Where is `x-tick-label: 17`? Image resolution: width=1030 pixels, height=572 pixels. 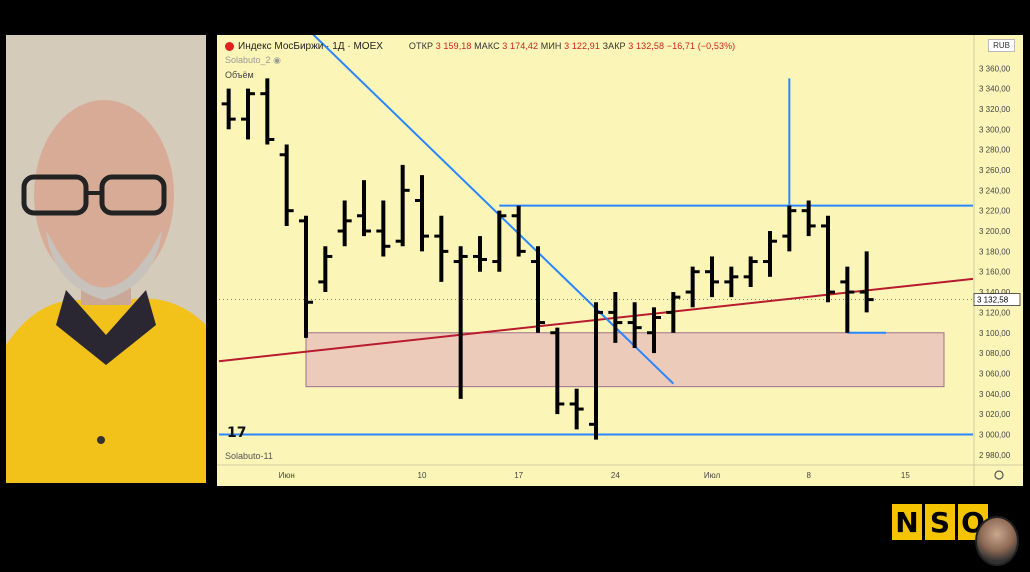
x-tick-label: 17 is located at coordinates (518, 475).